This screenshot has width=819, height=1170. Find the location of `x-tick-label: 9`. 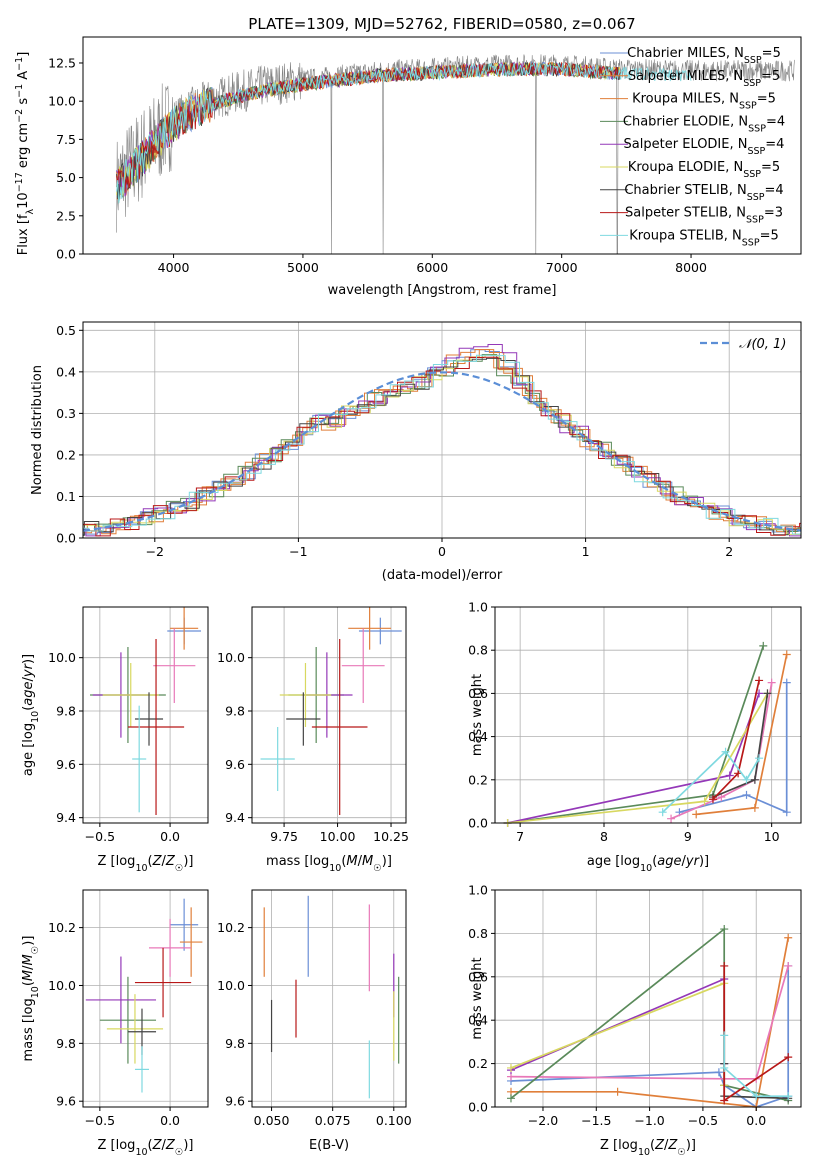

x-tick-label: 9 is located at coordinates (688, 836).